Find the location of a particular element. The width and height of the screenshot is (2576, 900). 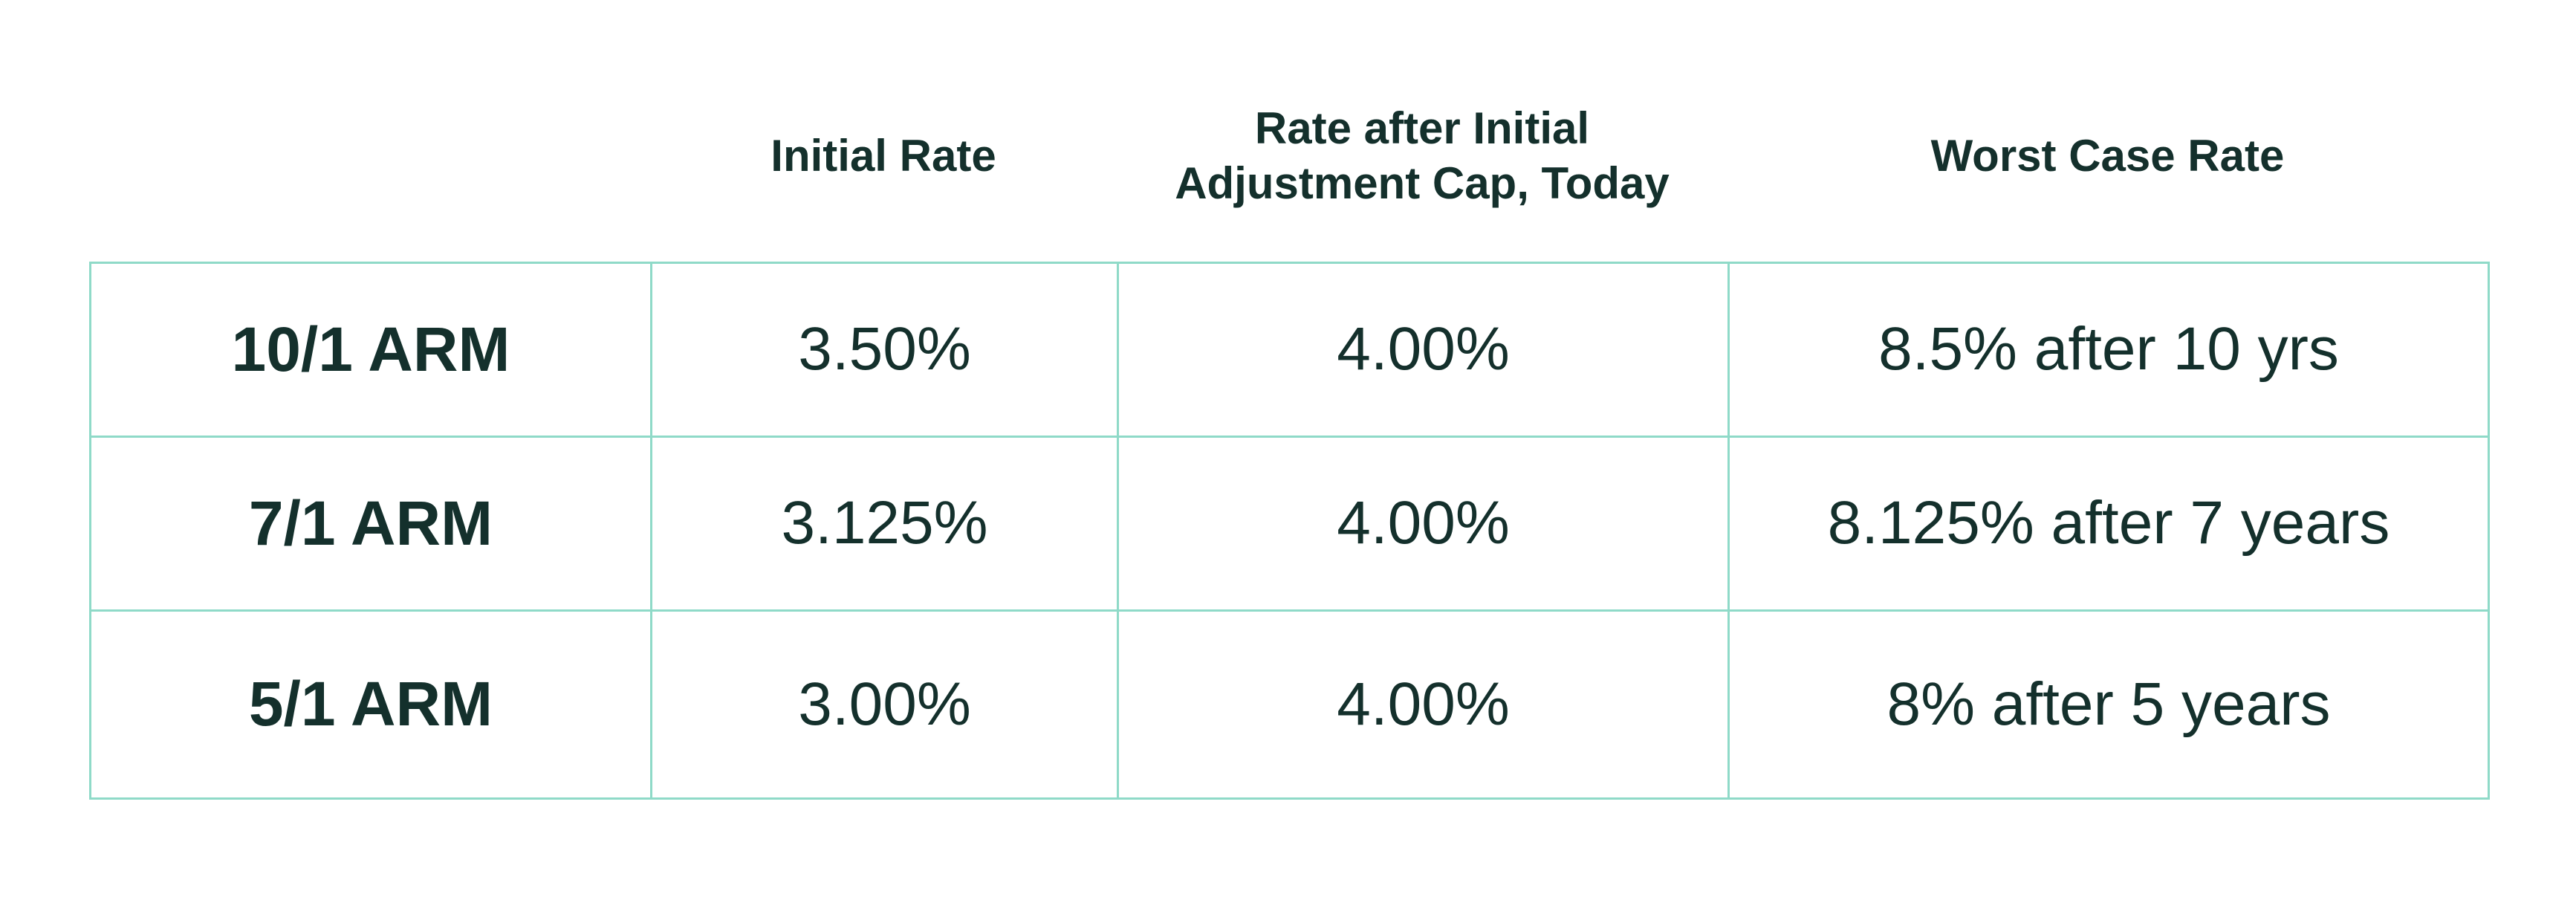

column-header-rate-after-cap: Rate after Initial Adjustment Cap, Today is located at coordinates (1422, 155).